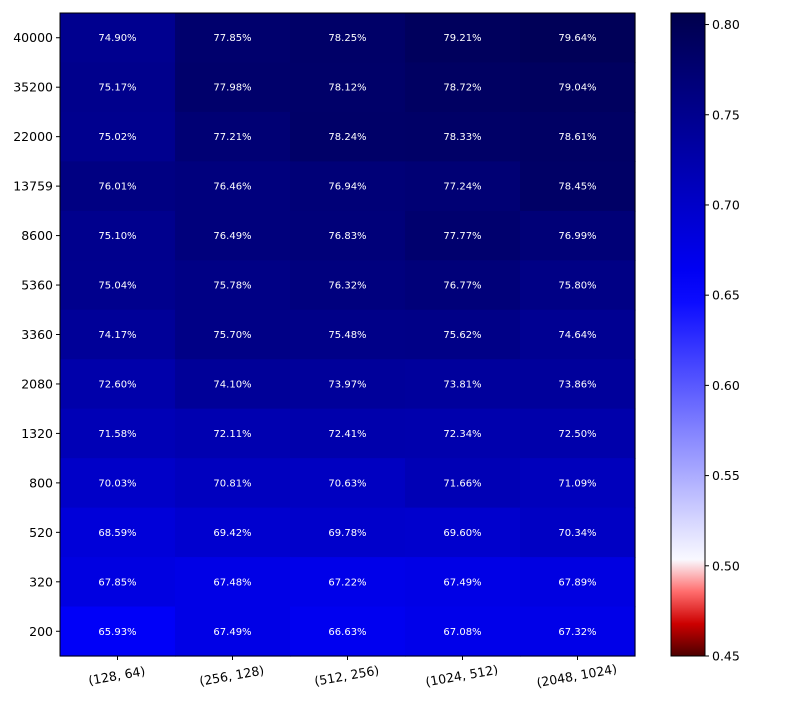  Describe the element at coordinates (33, 37) in the screenshot. I see `y-tick-label: 40000` at that location.